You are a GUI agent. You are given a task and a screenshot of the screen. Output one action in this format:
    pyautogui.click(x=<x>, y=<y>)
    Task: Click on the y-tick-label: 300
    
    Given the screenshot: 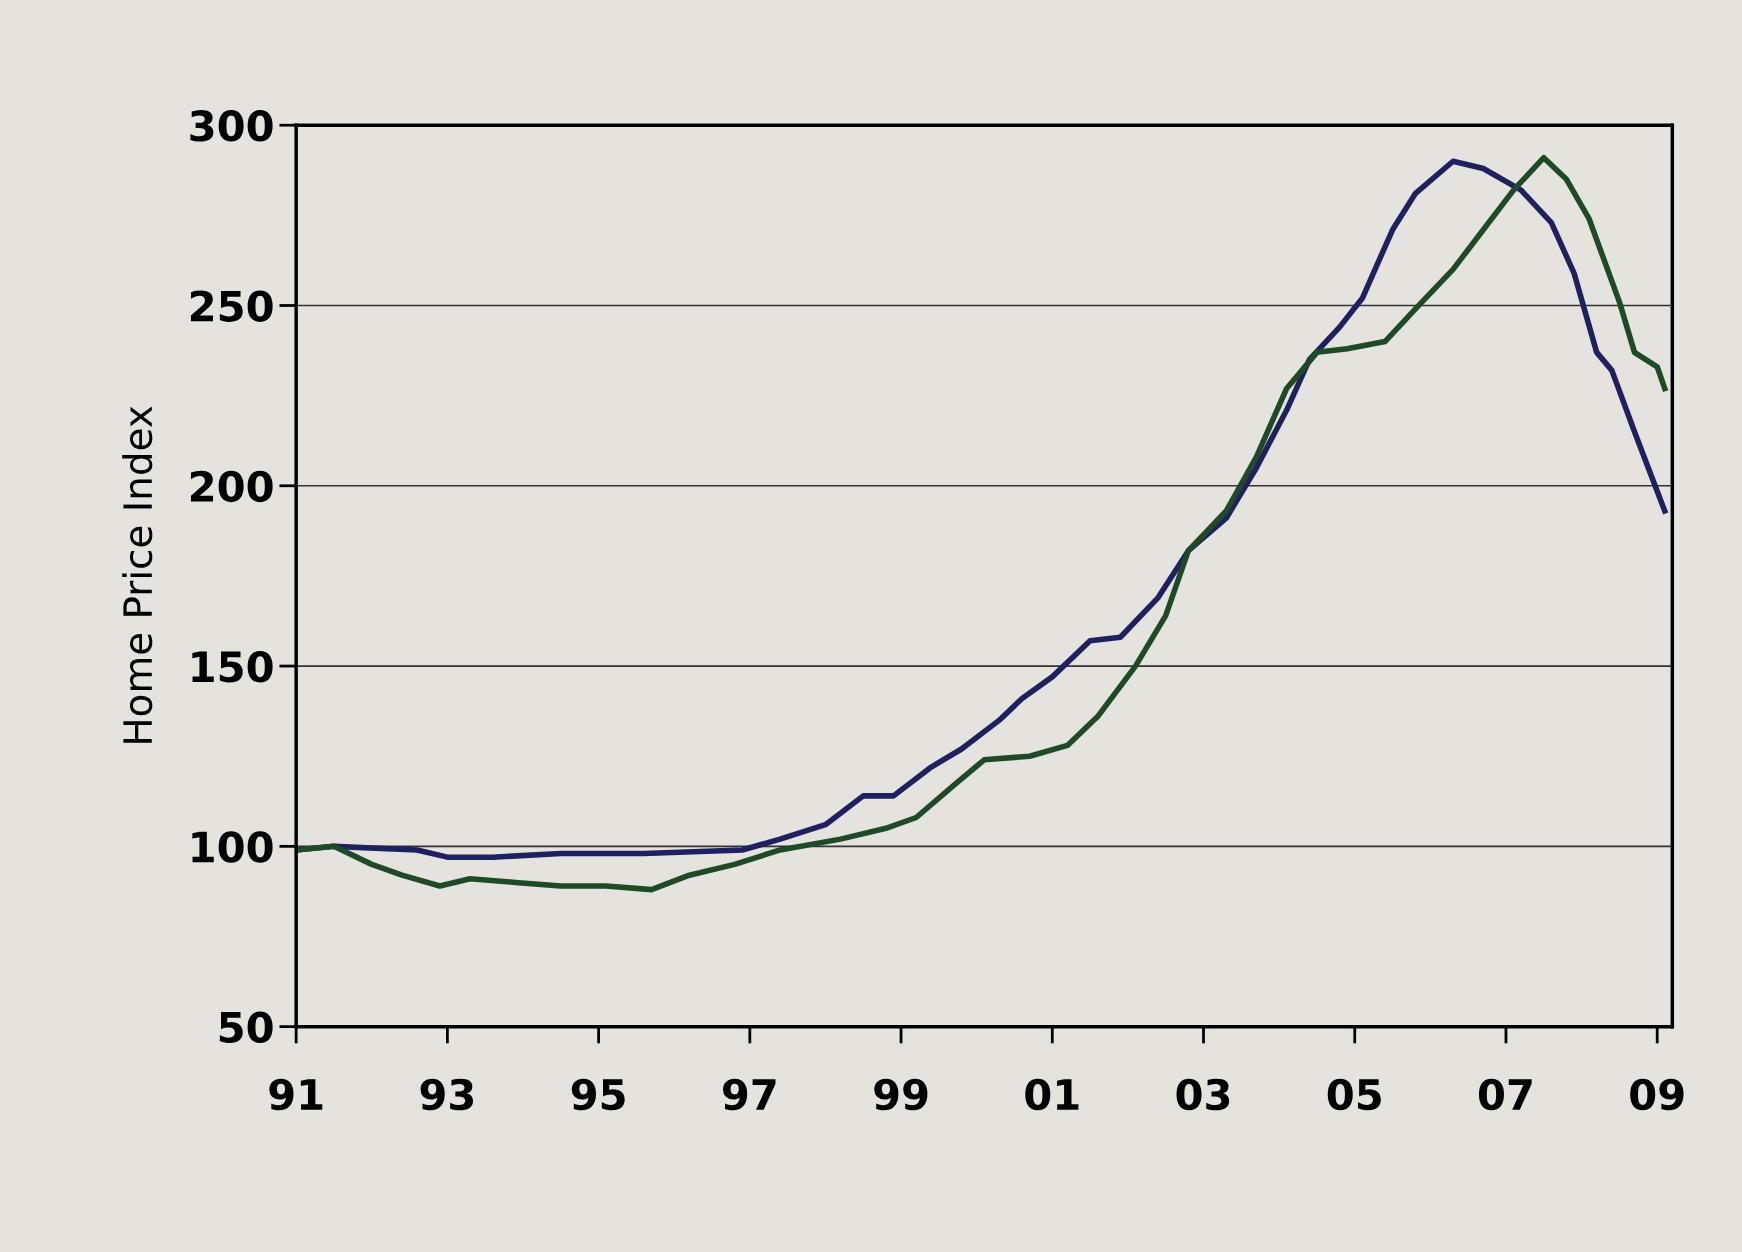 What is the action you would take?
    pyautogui.click(x=231, y=126)
    